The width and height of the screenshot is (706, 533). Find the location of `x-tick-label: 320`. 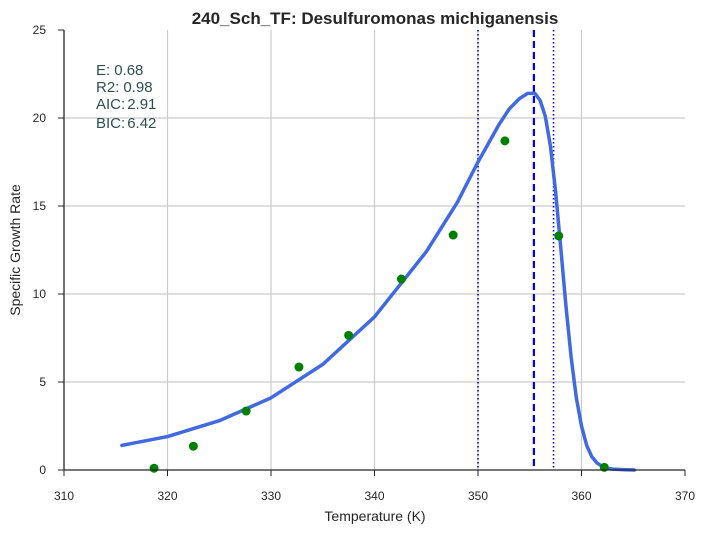

x-tick-label: 320 is located at coordinates (167, 496).